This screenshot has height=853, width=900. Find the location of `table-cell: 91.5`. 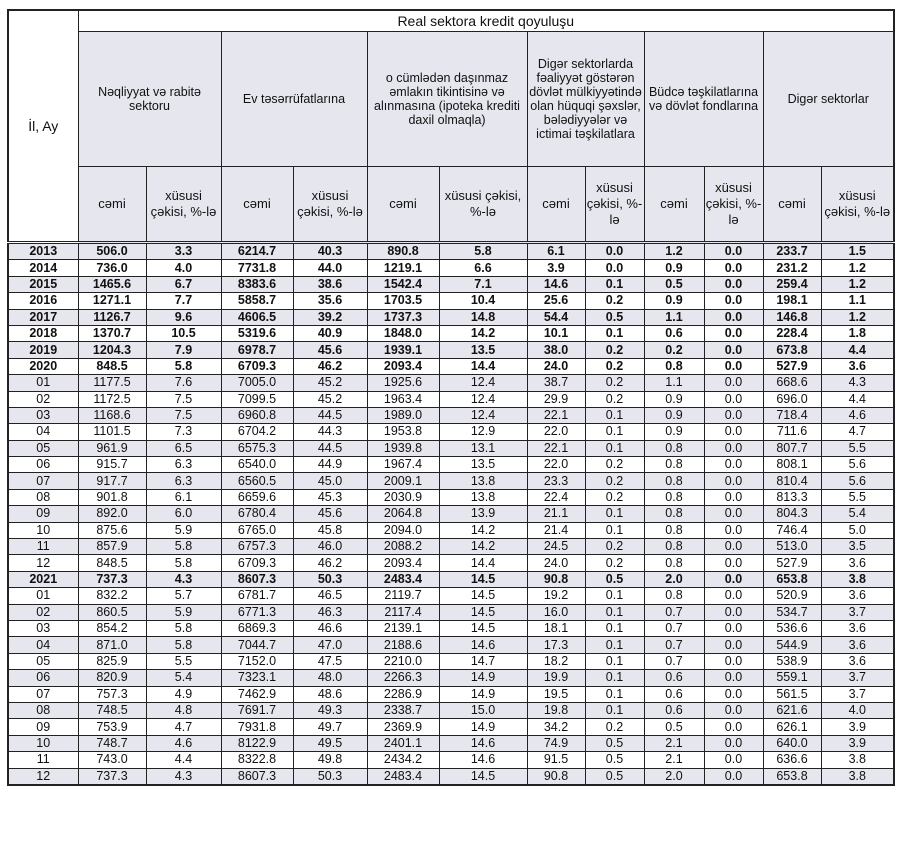

table-cell: 91.5 is located at coordinates (556, 760).